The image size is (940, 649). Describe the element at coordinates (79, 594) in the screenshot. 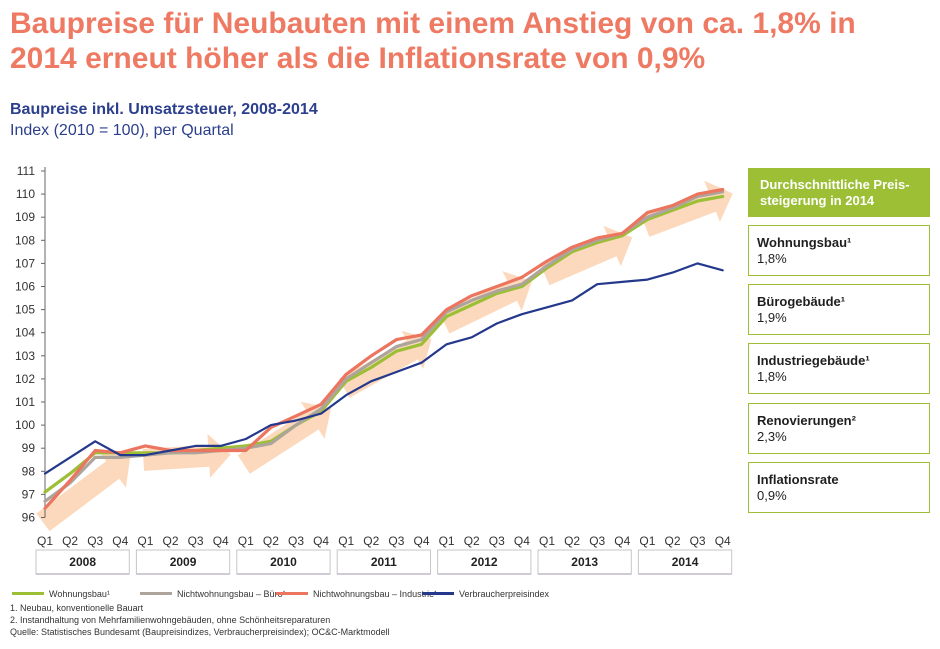

I see `legend-label: Wohnungsbau¹` at that location.